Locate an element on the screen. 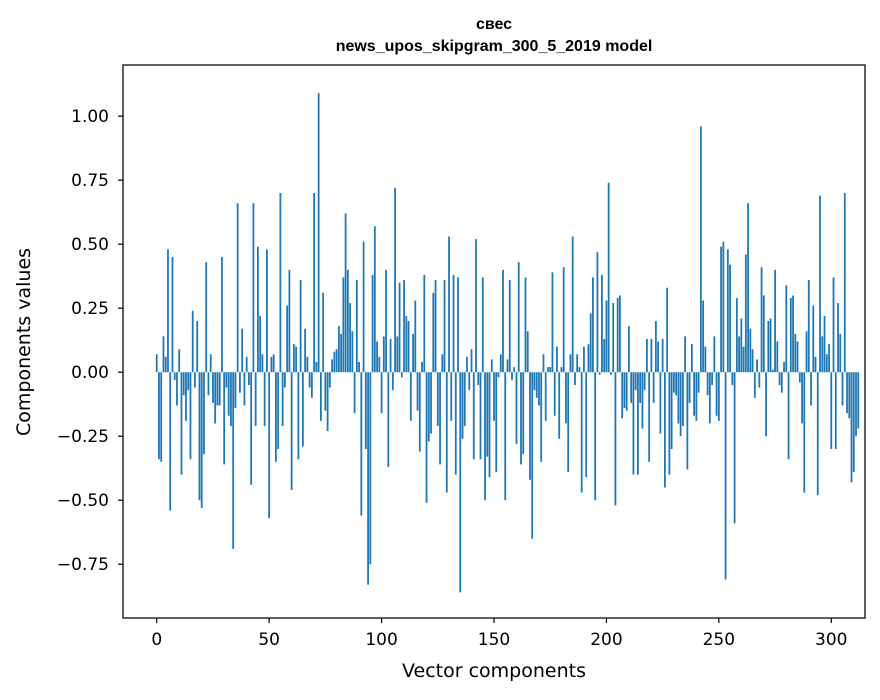 This screenshot has height=700, width=880. x-tick-label: 0 is located at coordinates (156, 640).